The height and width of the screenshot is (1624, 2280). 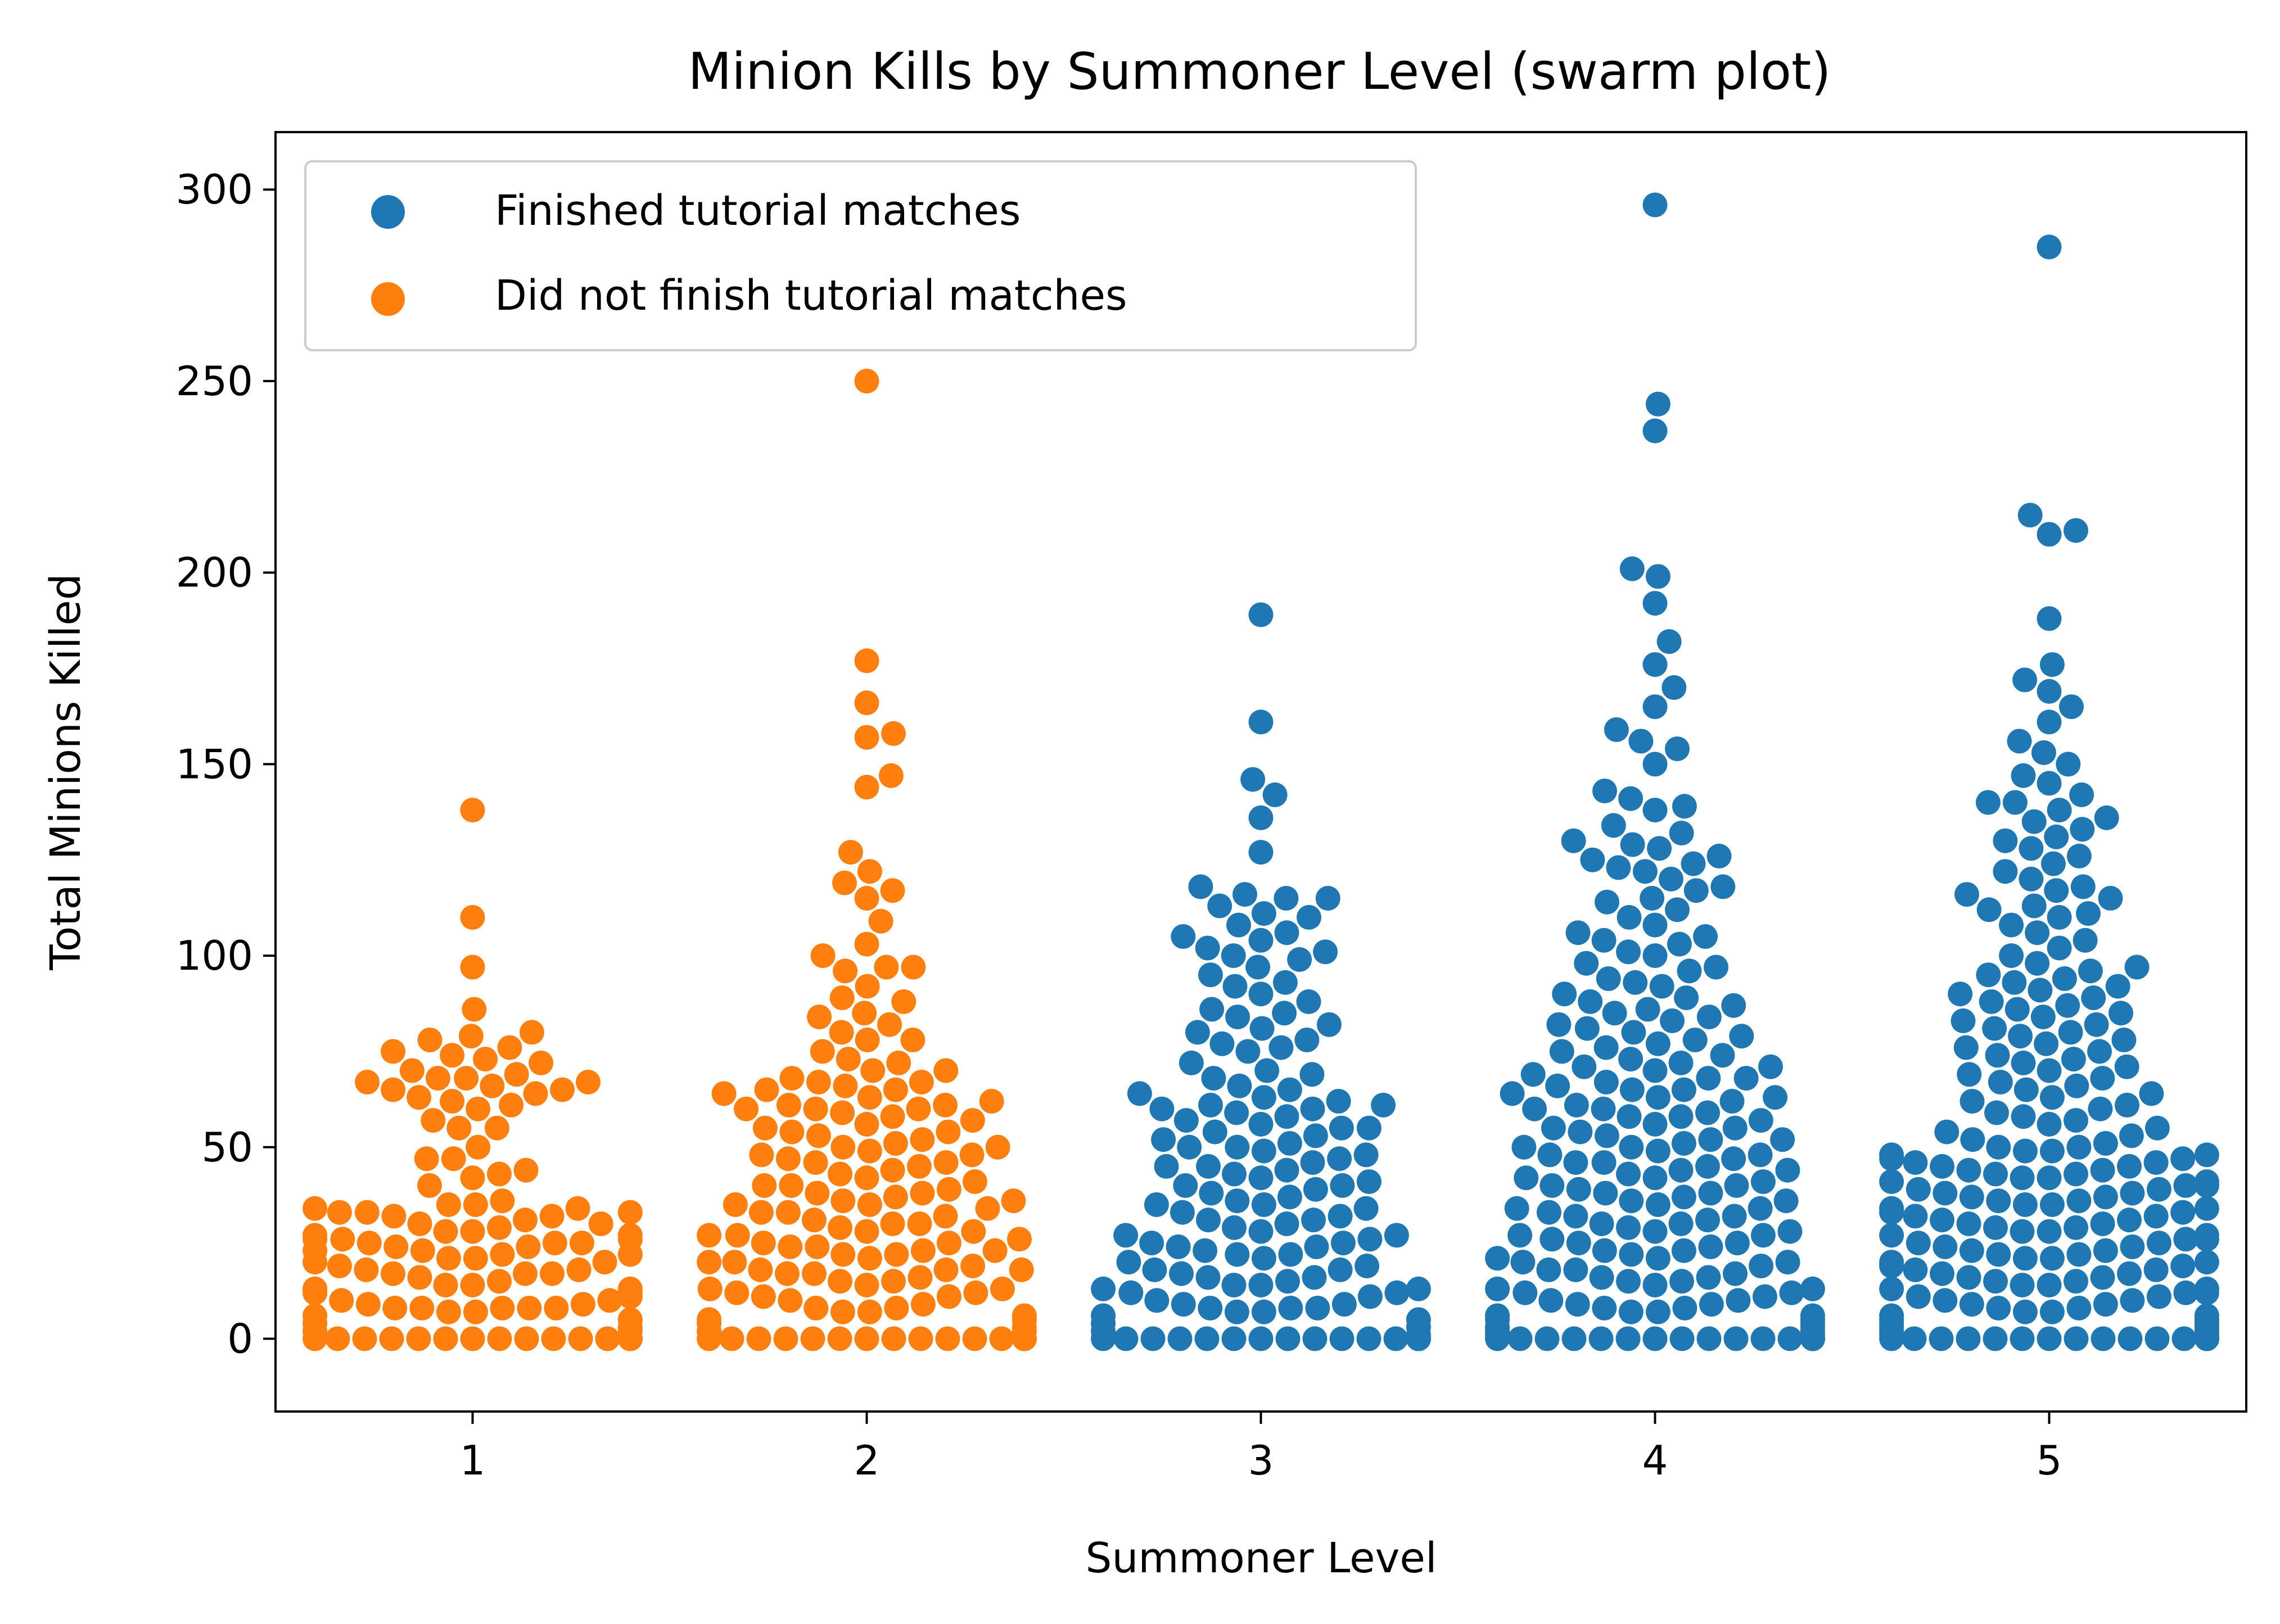 I want to click on x-tick-label: 2, so click(x=867, y=1460).